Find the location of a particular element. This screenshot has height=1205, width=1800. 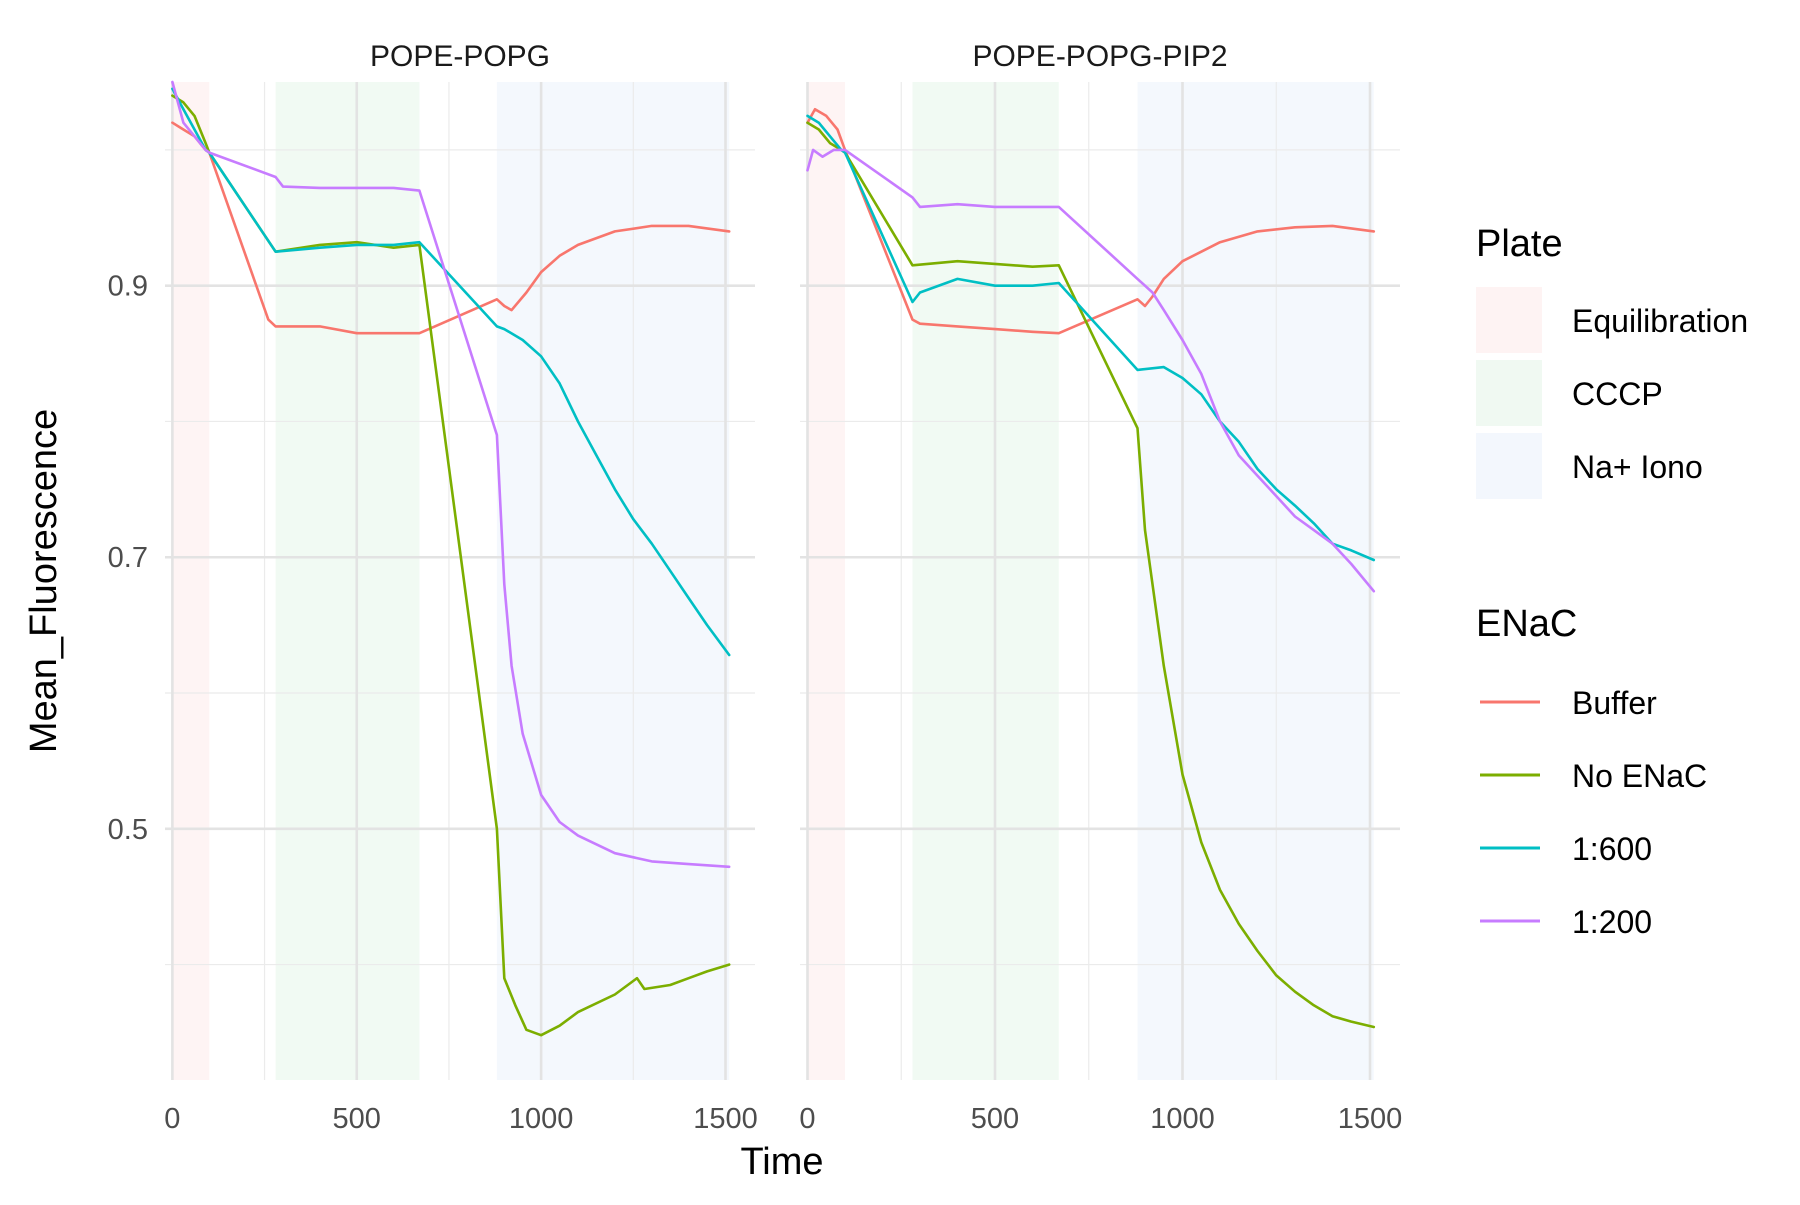

y-tick-label: 0.9 is located at coordinates (128, 287).